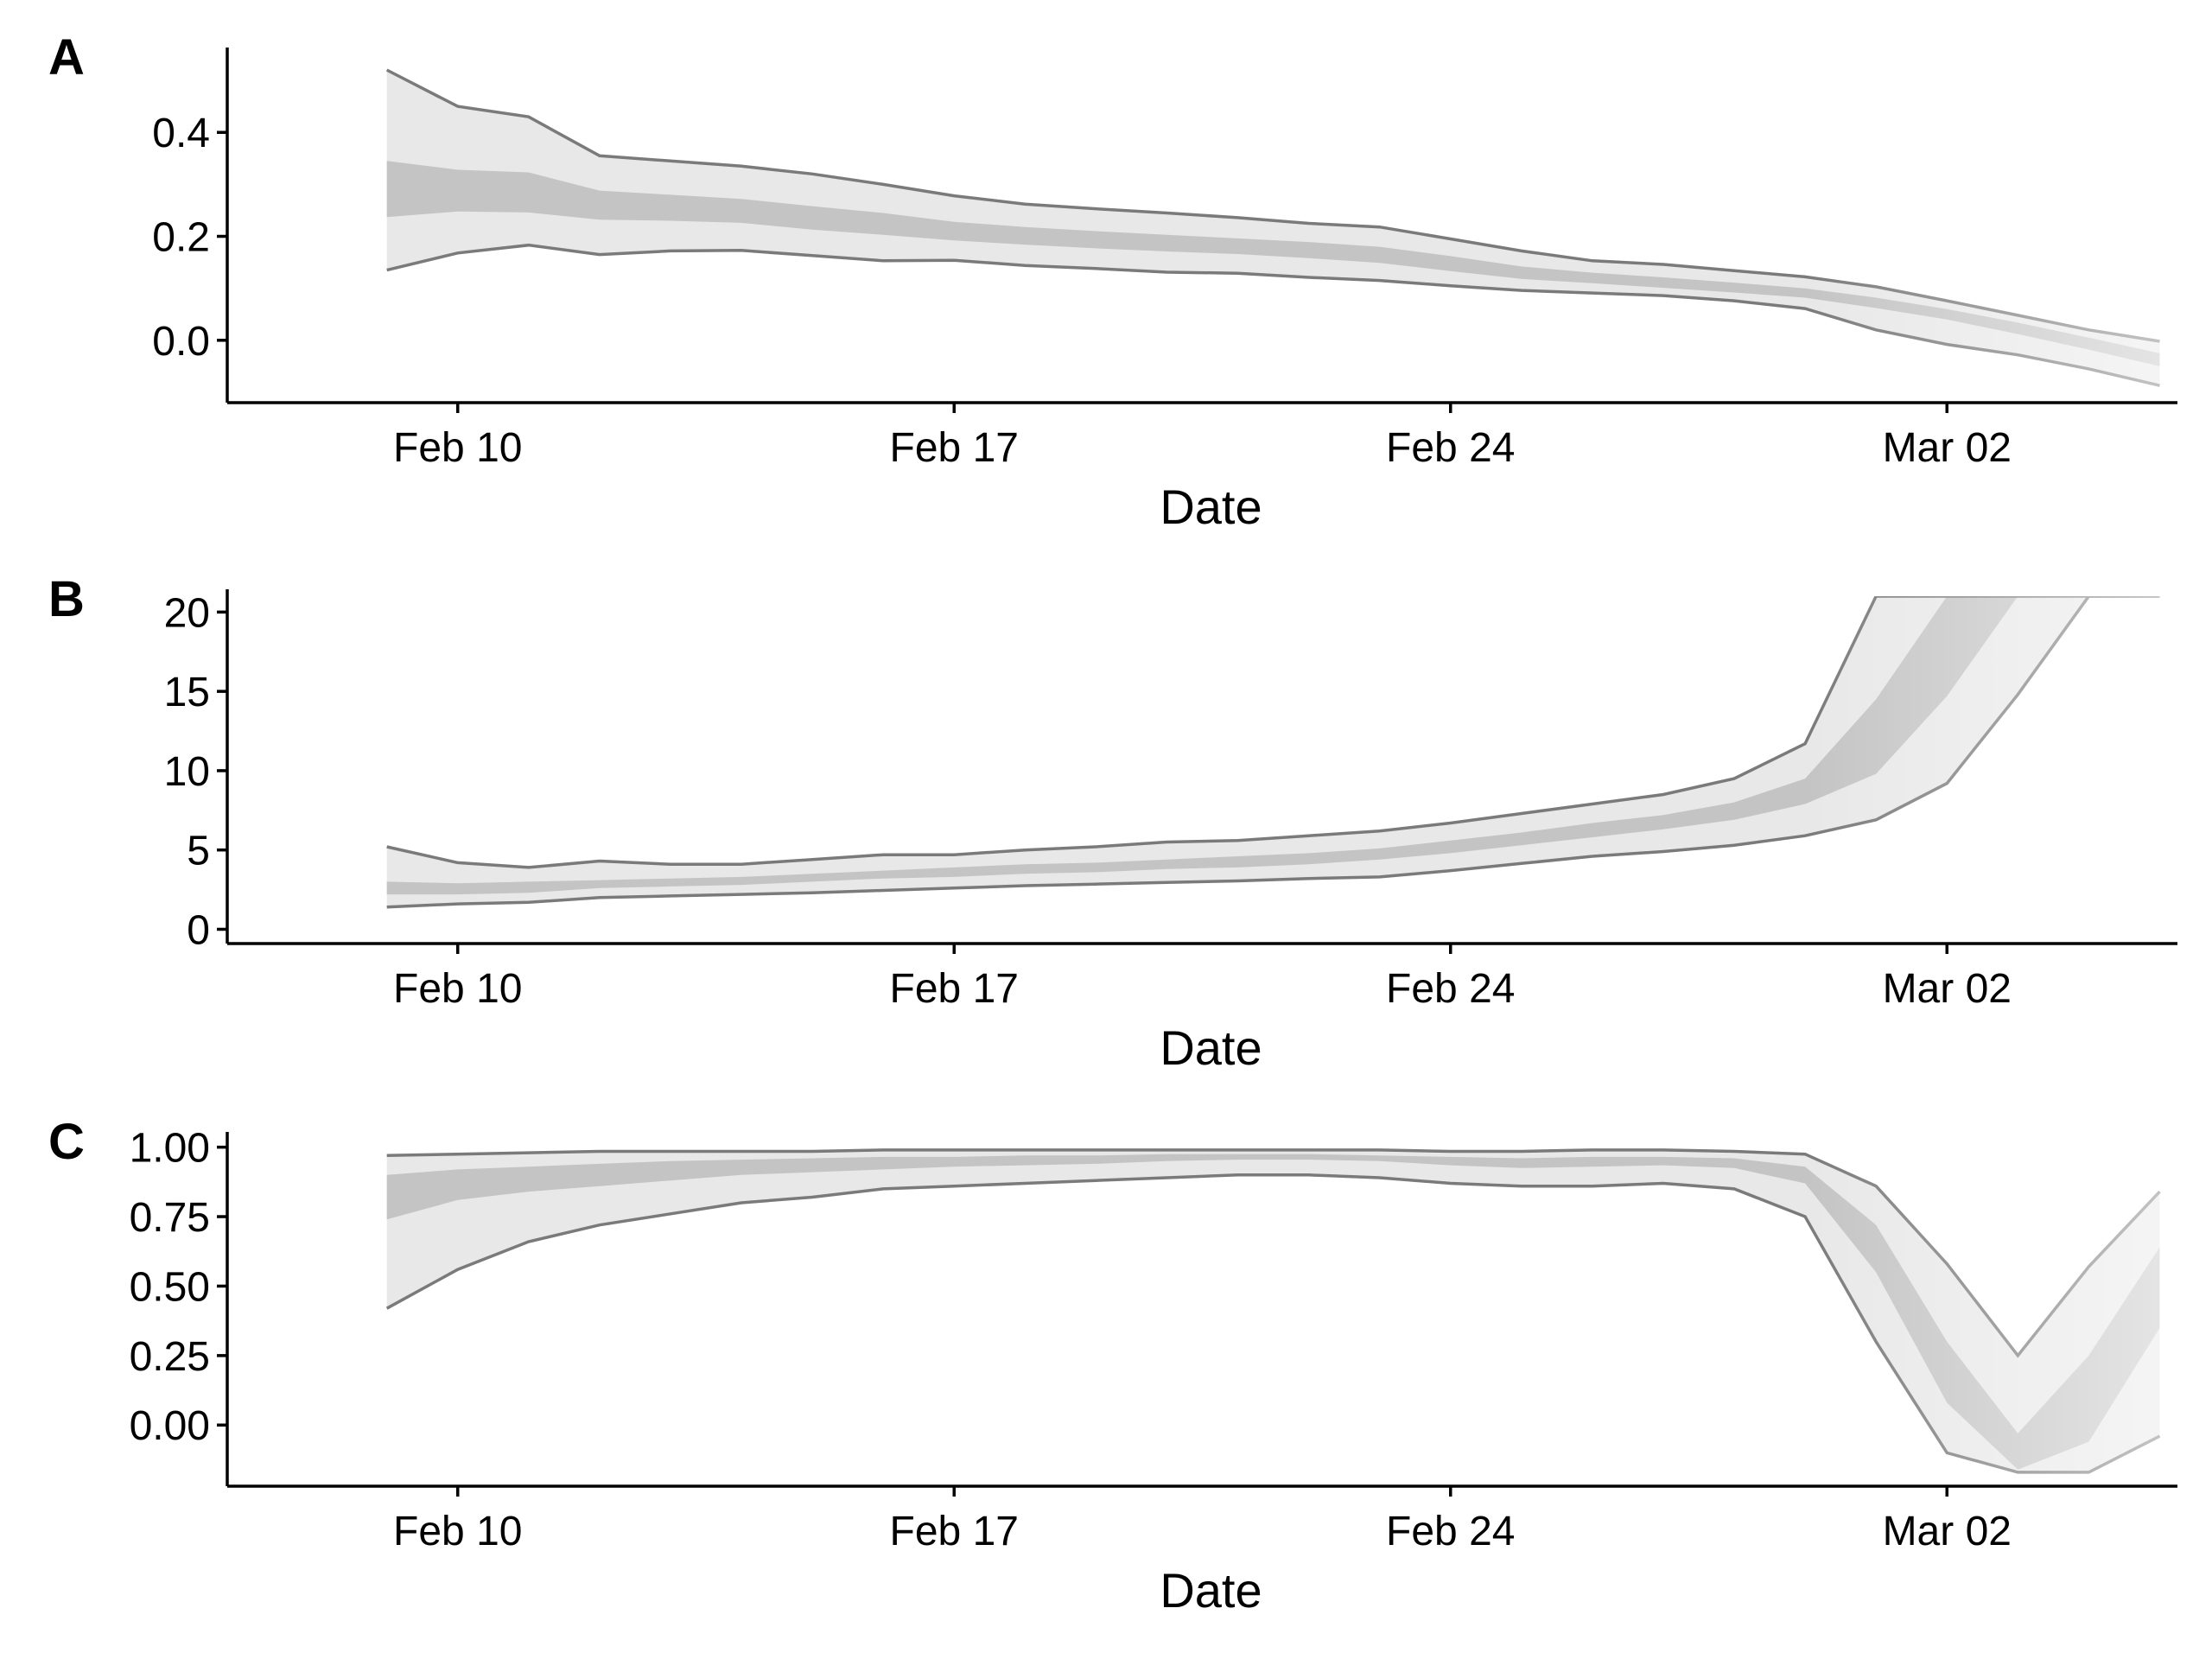  Describe the element at coordinates (187, 613) in the screenshot. I see `y-tick-label: 20` at that location.